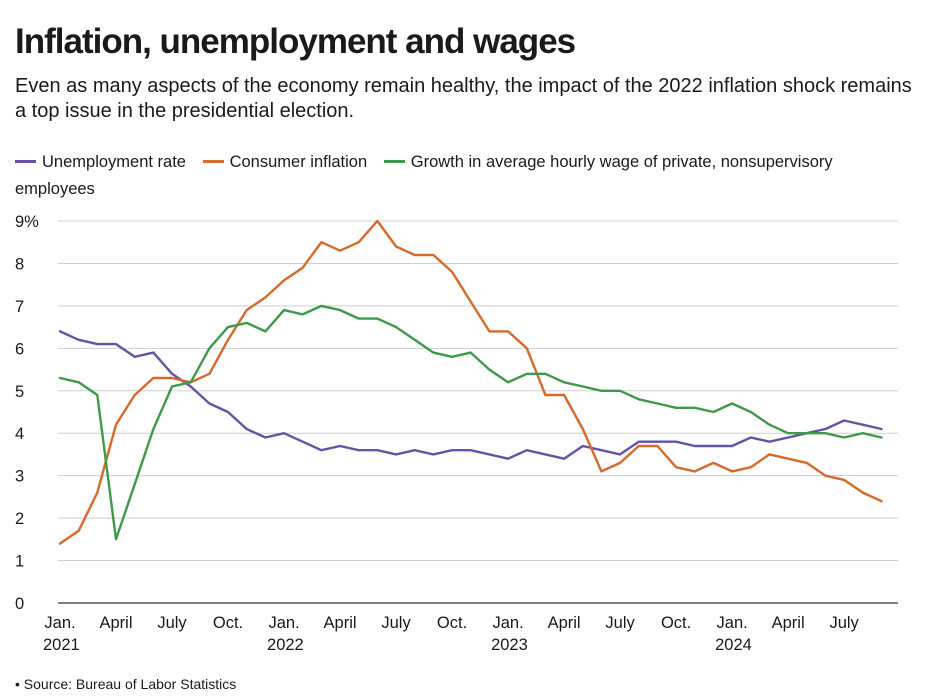 The height and width of the screenshot is (698, 945). What do you see at coordinates (114, 162) in the screenshot?
I see `legend-label-unemployment: Unemployment rate` at bounding box center [114, 162].